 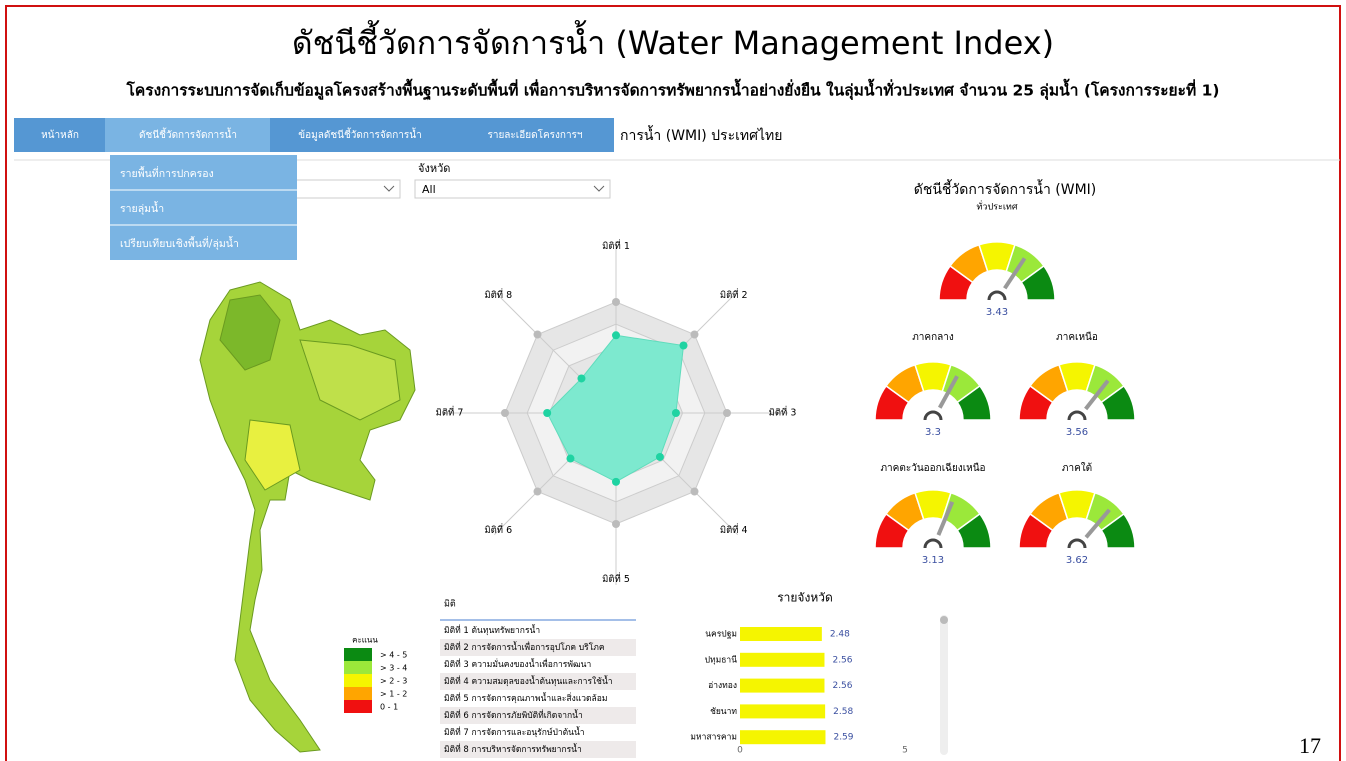 What do you see at coordinates (1005, 188) in the screenshot?
I see `gauge-section-title: ดัชนีชี้วัดการจัดการน้ำ (WMI)` at bounding box center [1005, 188].